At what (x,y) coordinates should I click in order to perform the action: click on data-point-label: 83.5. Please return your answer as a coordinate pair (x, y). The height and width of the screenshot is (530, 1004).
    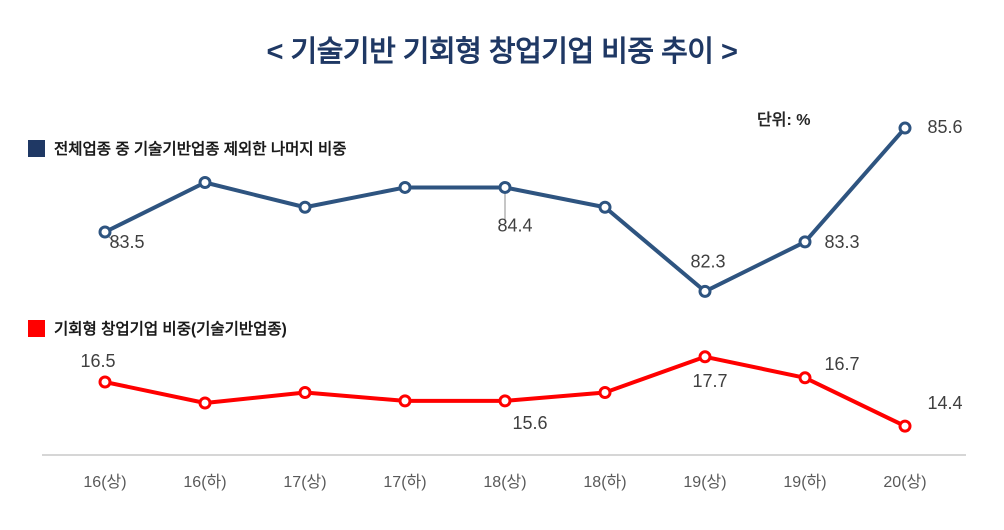
    Looking at the image, I should click on (126, 242).